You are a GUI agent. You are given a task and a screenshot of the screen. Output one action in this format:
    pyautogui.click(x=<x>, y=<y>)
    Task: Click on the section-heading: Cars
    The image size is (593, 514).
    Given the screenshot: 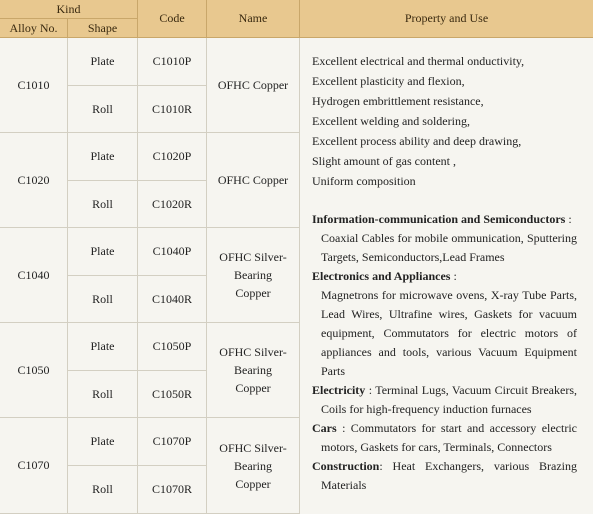 What is the action you would take?
    pyautogui.click(x=324, y=428)
    